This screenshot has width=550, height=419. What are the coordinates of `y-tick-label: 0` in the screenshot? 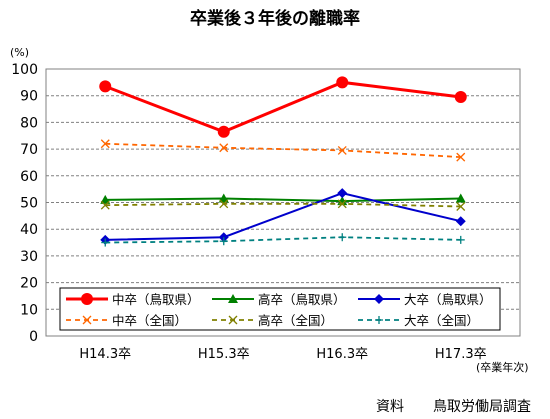 It's located at (33, 337).